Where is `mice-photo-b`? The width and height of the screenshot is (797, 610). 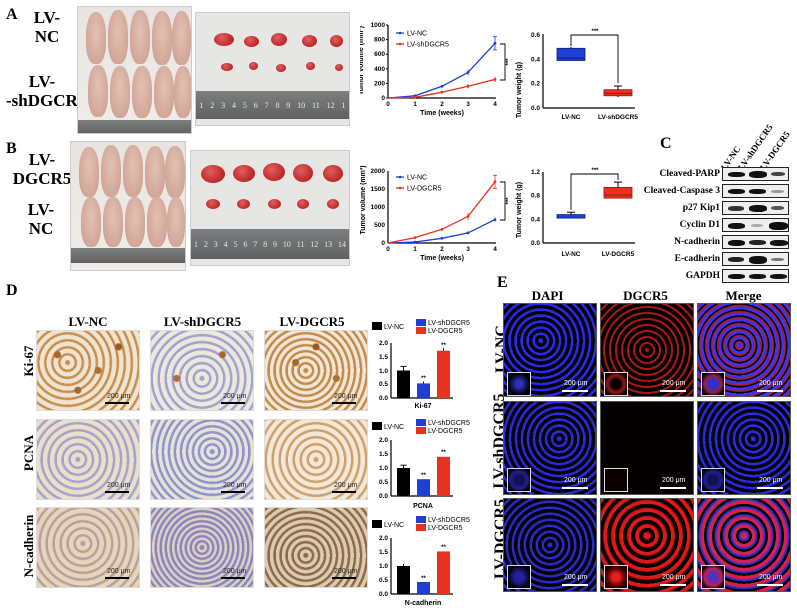
mice-photo-b is located at coordinates (128, 206).